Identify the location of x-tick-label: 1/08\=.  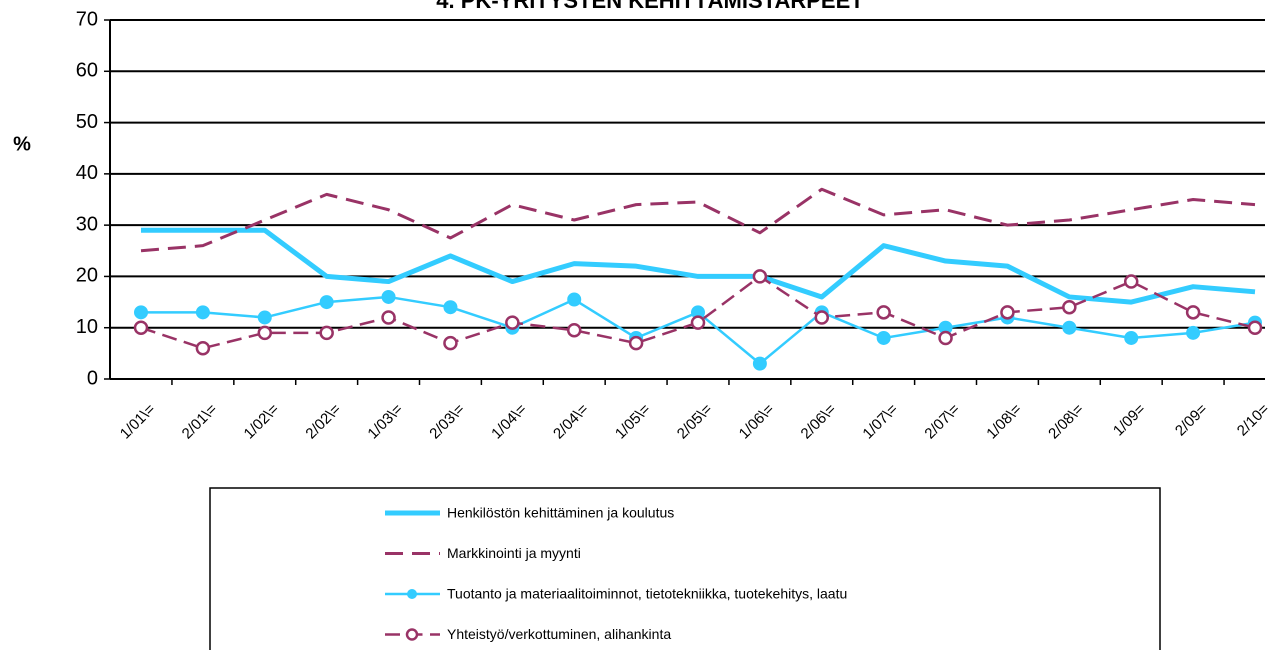
(1004, 421).